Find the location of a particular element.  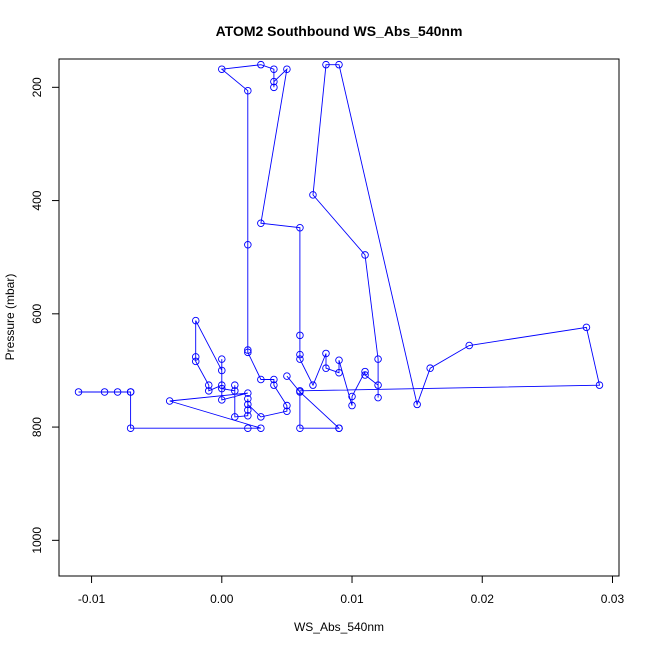

y-tick-label: 1000 is located at coordinates (37, 540).